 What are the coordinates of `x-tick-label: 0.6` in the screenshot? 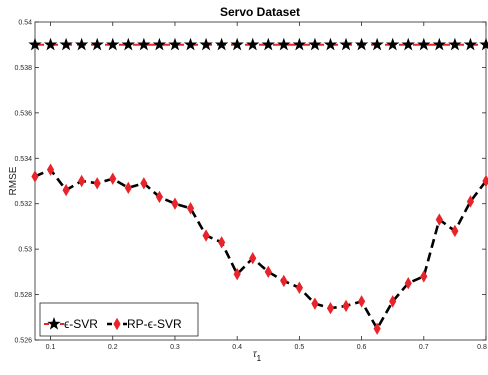 It's located at (362, 347).